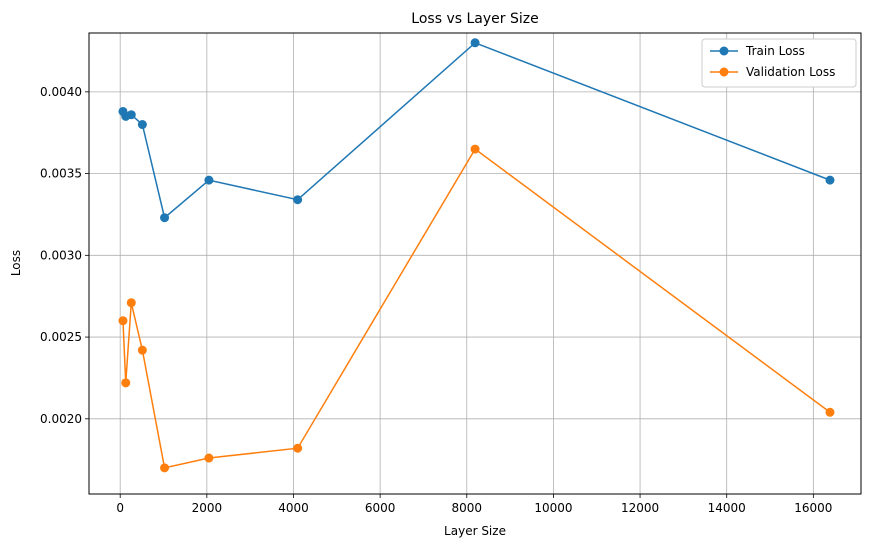 Image resolution: width=872 pixels, height=547 pixels. Describe the element at coordinates (724, 51) in the screenshot. I see `legend-marker-train-loss` at that location.